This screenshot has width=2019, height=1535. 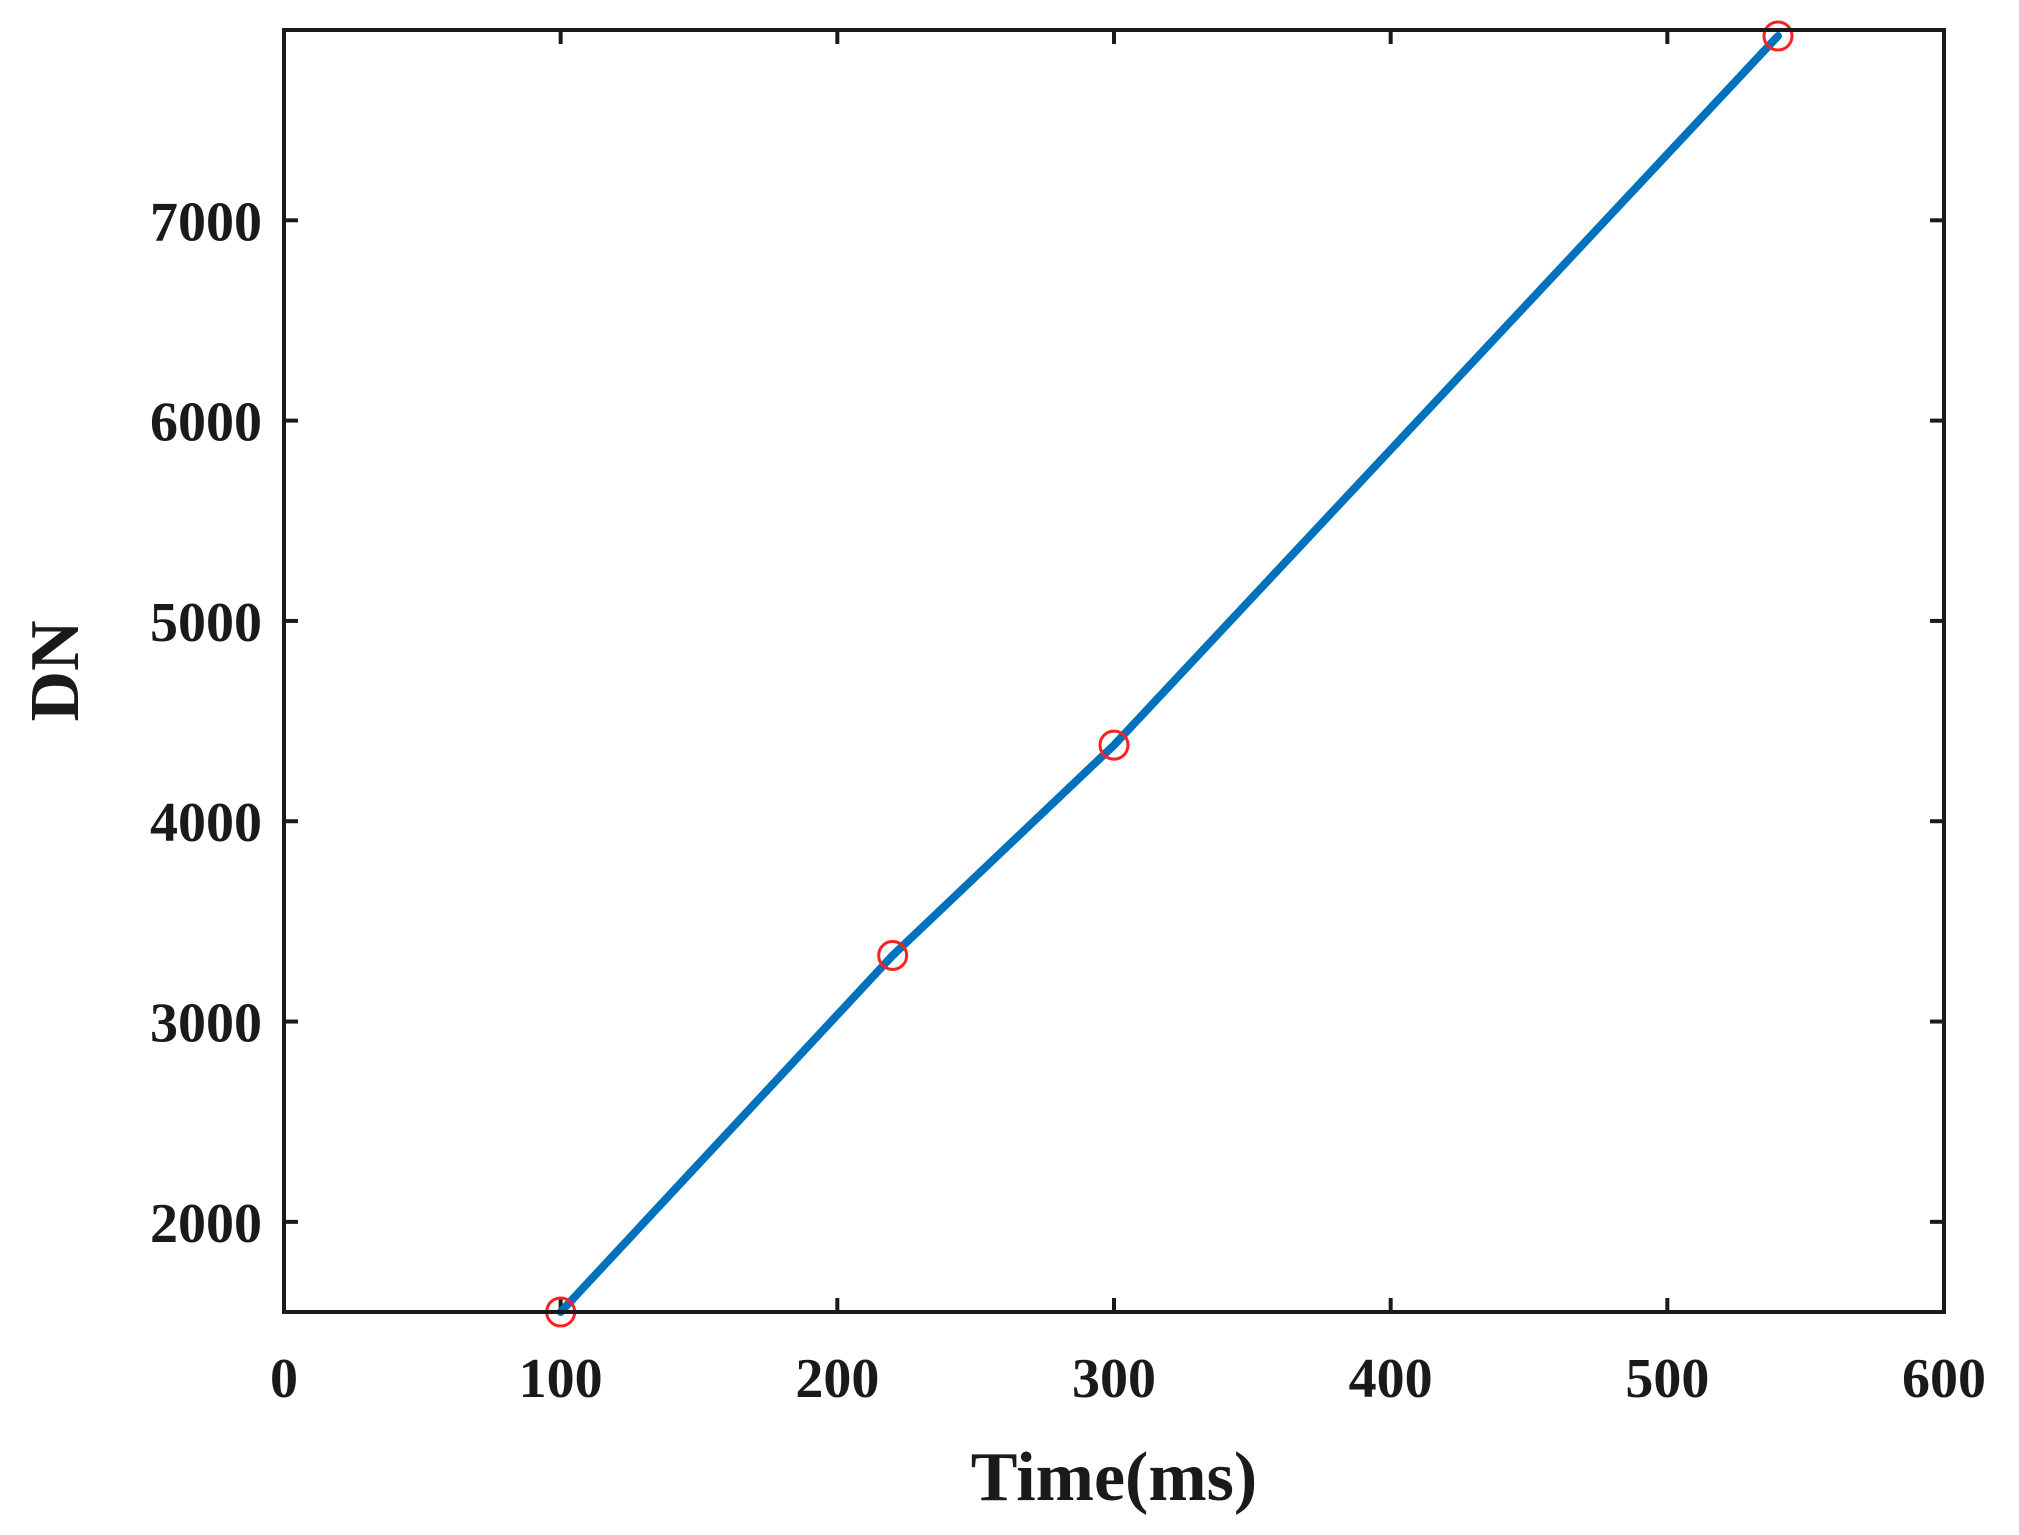 I want to click on y-axis-title: DN, so click(x=55, y=670).